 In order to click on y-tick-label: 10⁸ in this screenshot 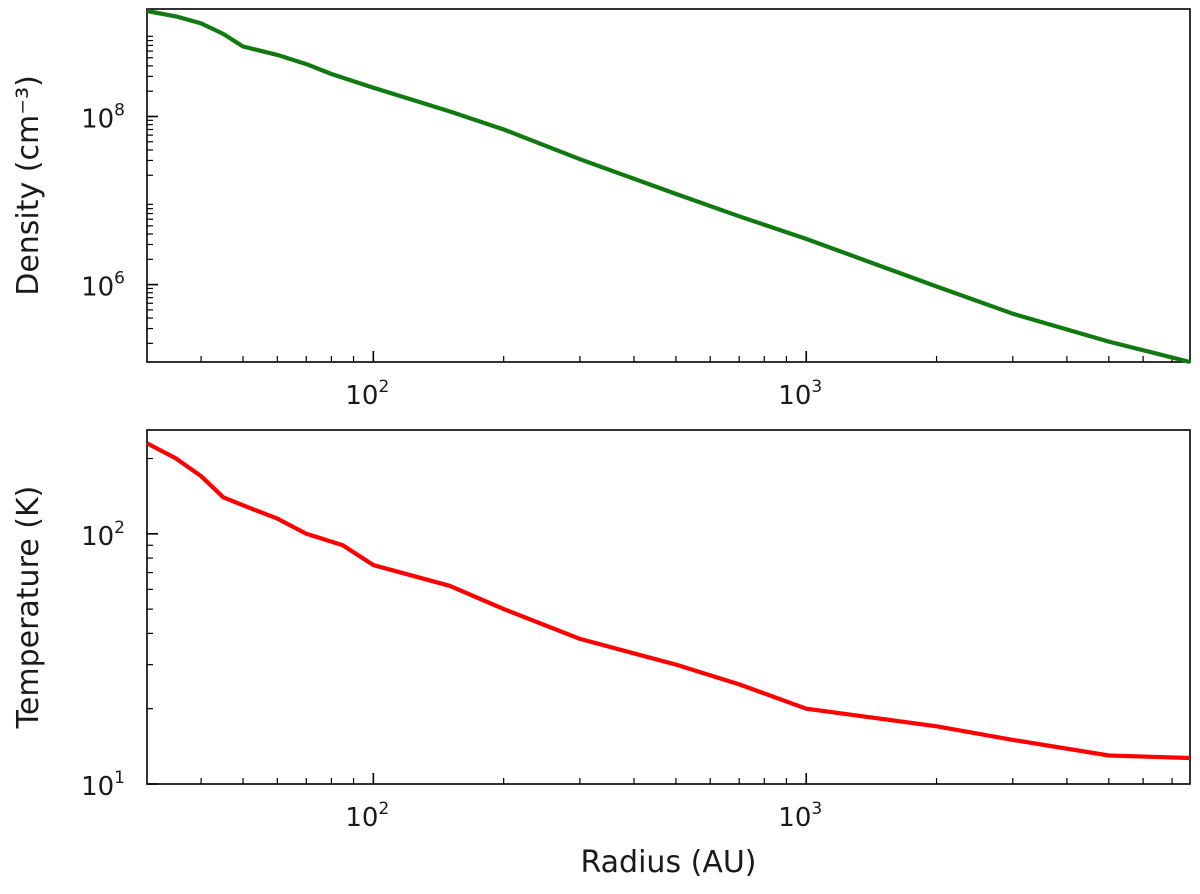, I will do `click(103, 117)`.